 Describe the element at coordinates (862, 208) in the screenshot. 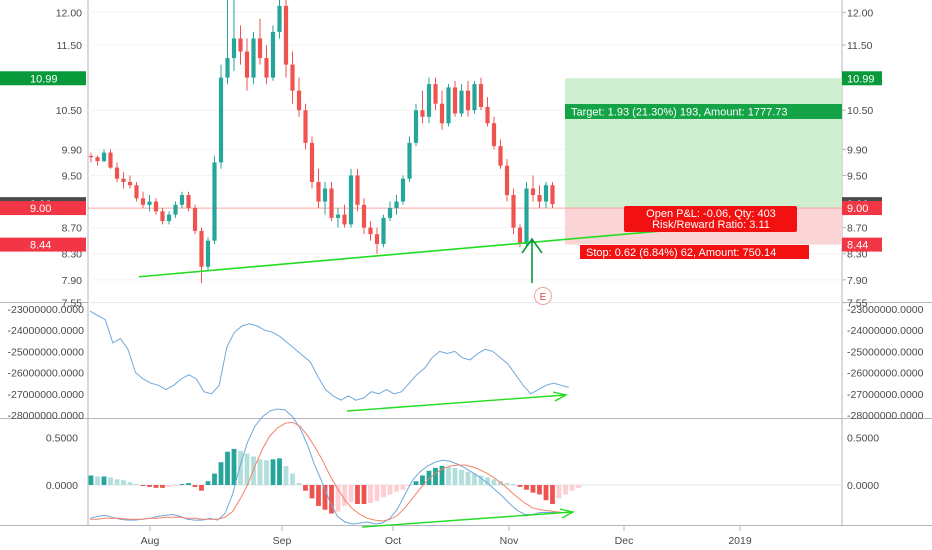

I see `price-tag: 9.00` at that location.